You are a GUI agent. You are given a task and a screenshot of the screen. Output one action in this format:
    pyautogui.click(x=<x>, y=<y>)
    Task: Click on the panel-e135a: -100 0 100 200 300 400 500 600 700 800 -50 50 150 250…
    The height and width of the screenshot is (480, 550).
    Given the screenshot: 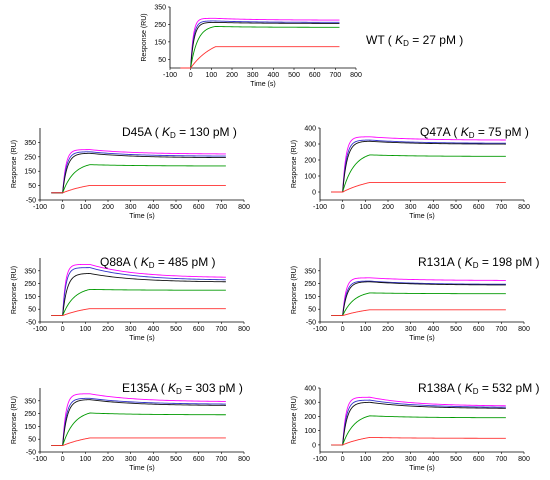 What is the action you would take?
    pyautogui.click(x=130, y=426)
    